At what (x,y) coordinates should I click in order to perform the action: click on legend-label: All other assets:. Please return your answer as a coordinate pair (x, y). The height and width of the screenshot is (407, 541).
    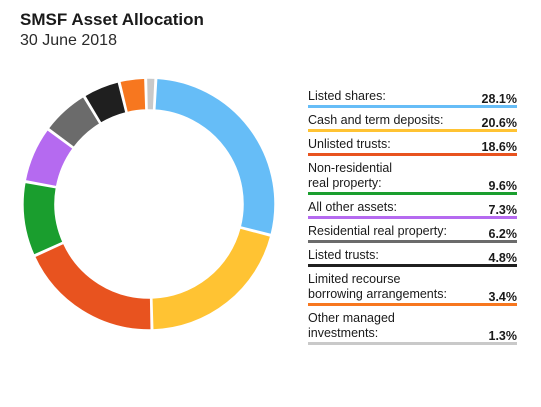
    Looking at the image, I should click on (352, 207).